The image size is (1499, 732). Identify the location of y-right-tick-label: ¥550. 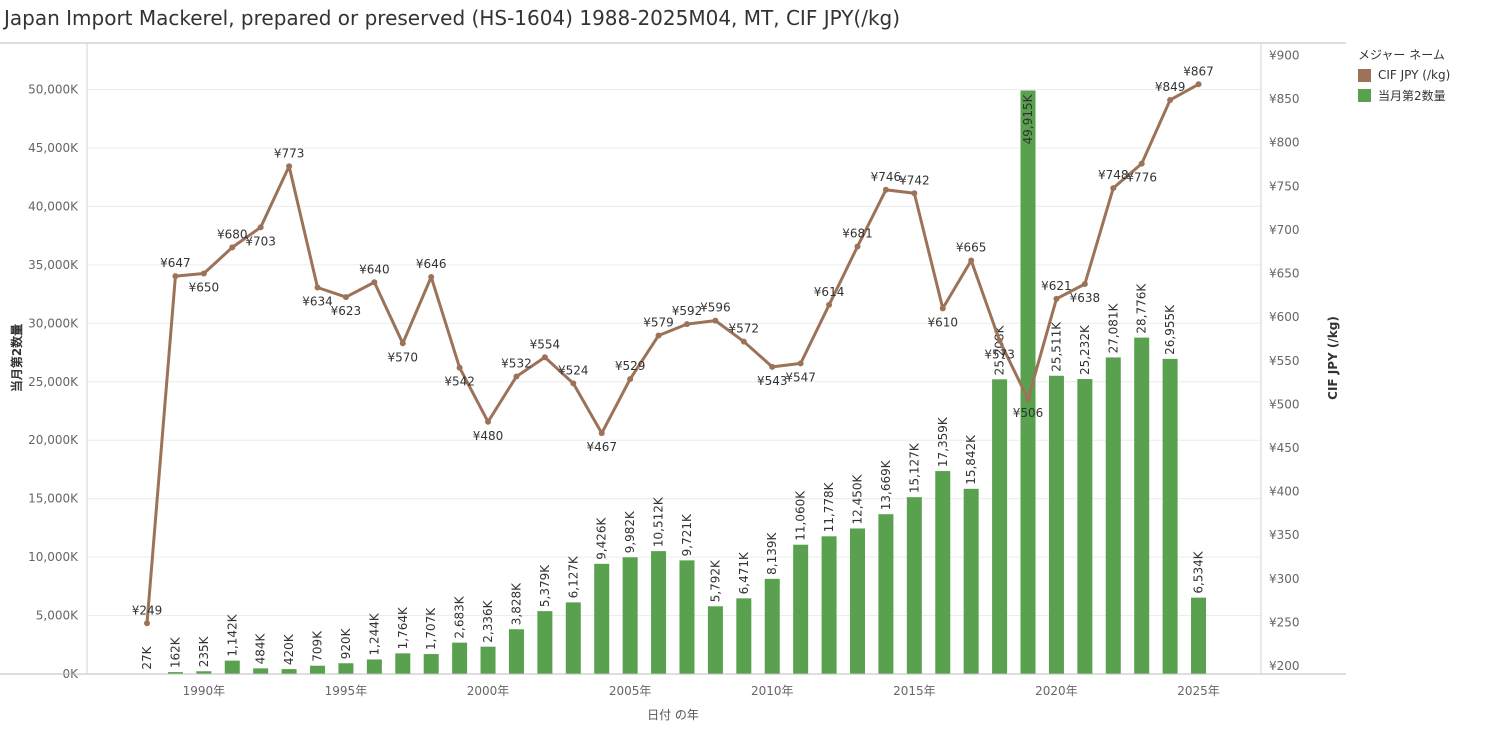
(1284, 361).